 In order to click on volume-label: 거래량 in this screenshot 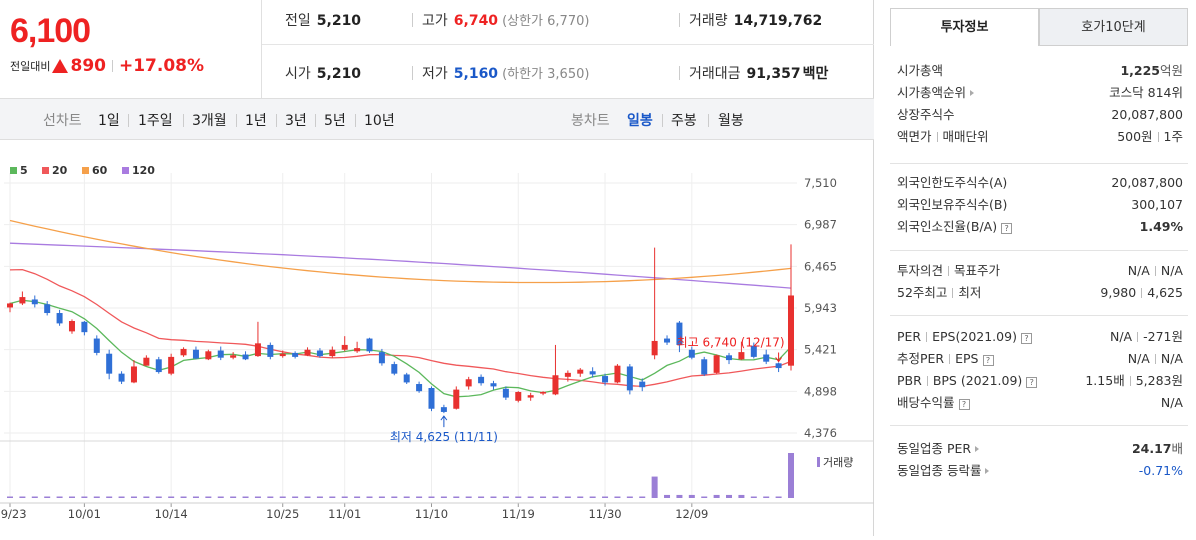, I will do `click(708, 21)`.